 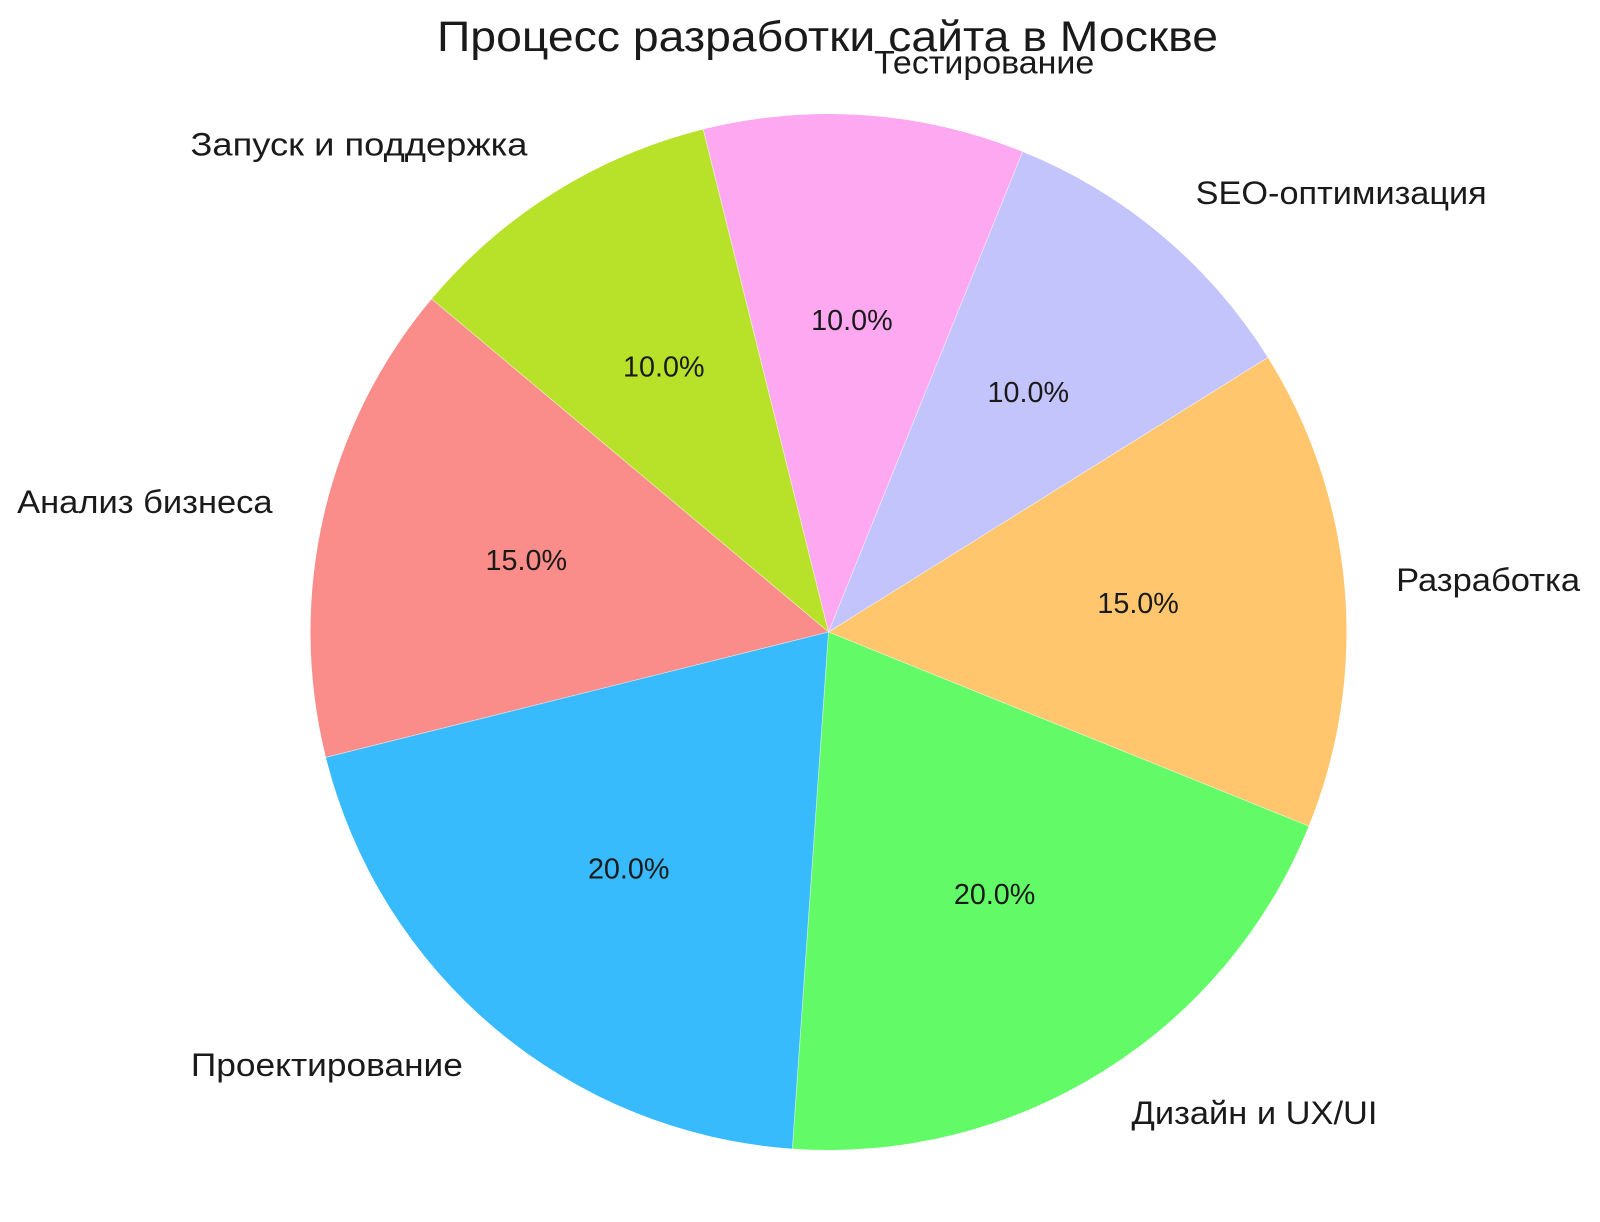 What do you see at coordinates (827, 37) in the screenshot?
I see `svg-text:Процесс разработки сайта в Мос: Процесс разработки сайта в Москве` at bounding box center [827, 37].